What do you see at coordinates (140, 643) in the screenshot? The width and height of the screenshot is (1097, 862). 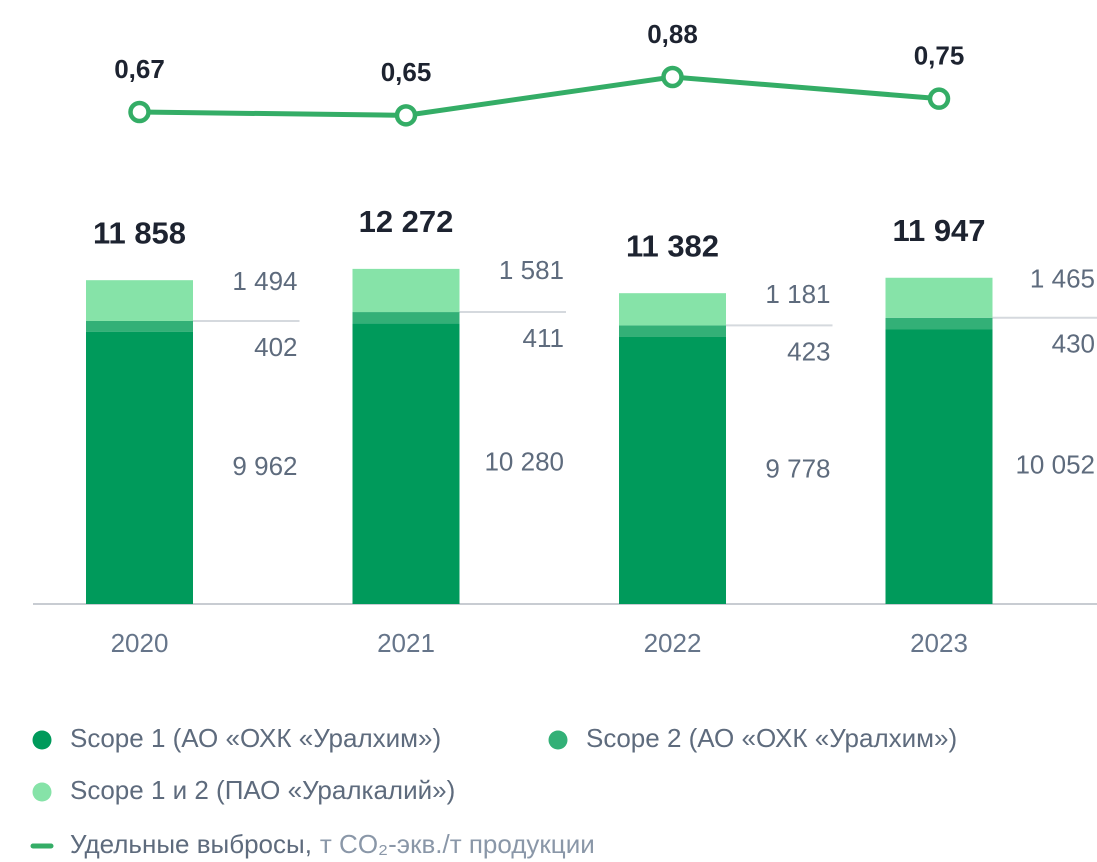 I see `x-tick-label: 2020` at bounding box center [140, 643].